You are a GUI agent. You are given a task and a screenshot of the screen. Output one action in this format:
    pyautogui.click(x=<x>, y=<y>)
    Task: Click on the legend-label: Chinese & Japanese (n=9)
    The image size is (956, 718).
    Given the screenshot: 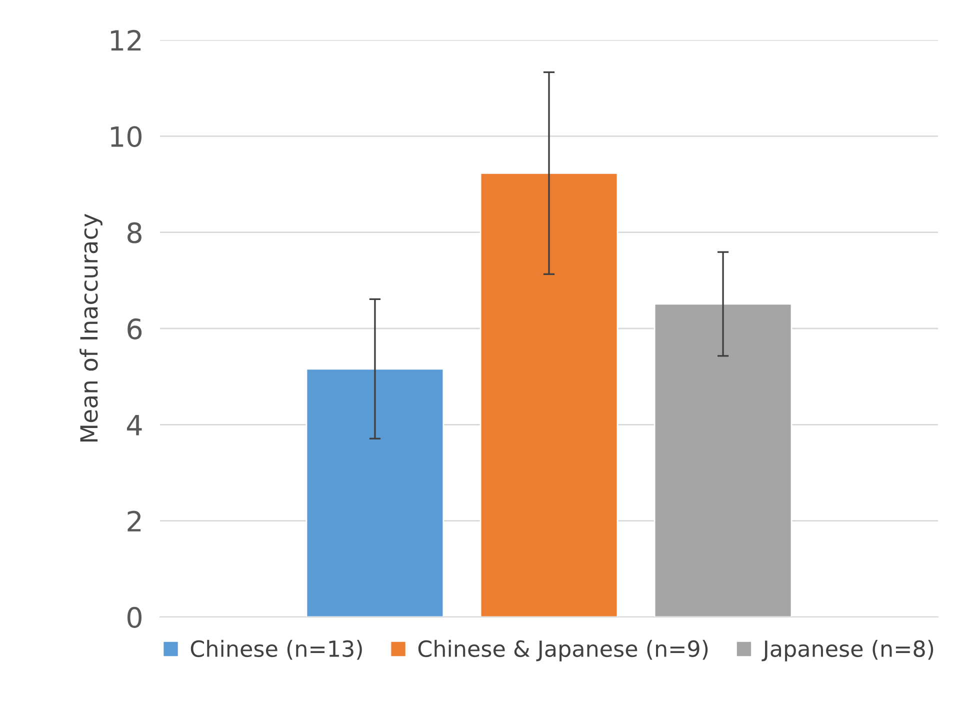 What is the action you would take?
    pyautogui.click(x=563, y=651)
    